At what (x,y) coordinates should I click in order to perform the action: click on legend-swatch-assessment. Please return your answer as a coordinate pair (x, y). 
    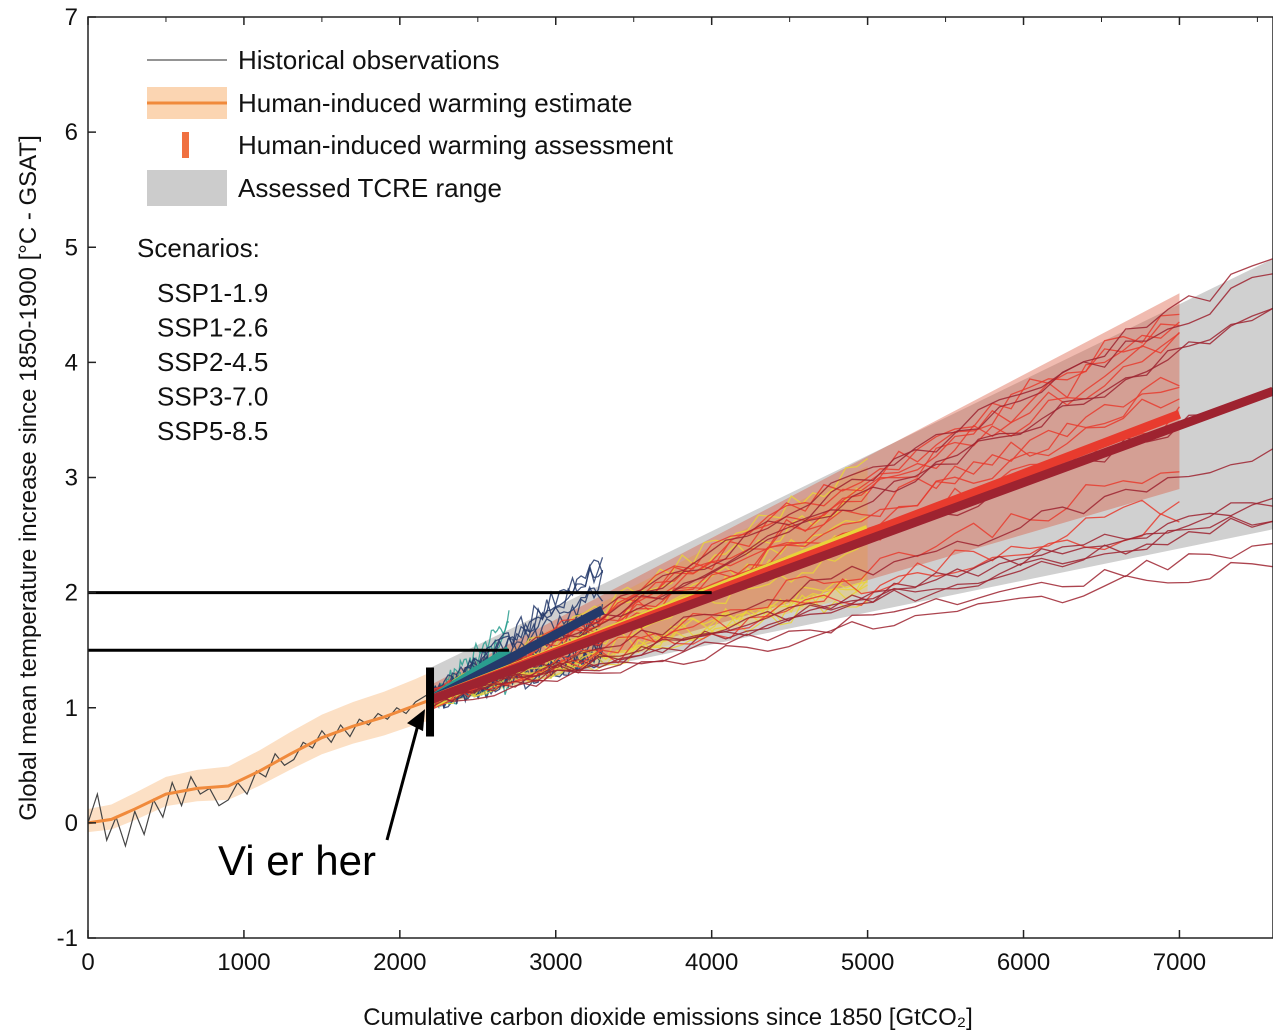
    Looking at the image, I should click on (185, 145).